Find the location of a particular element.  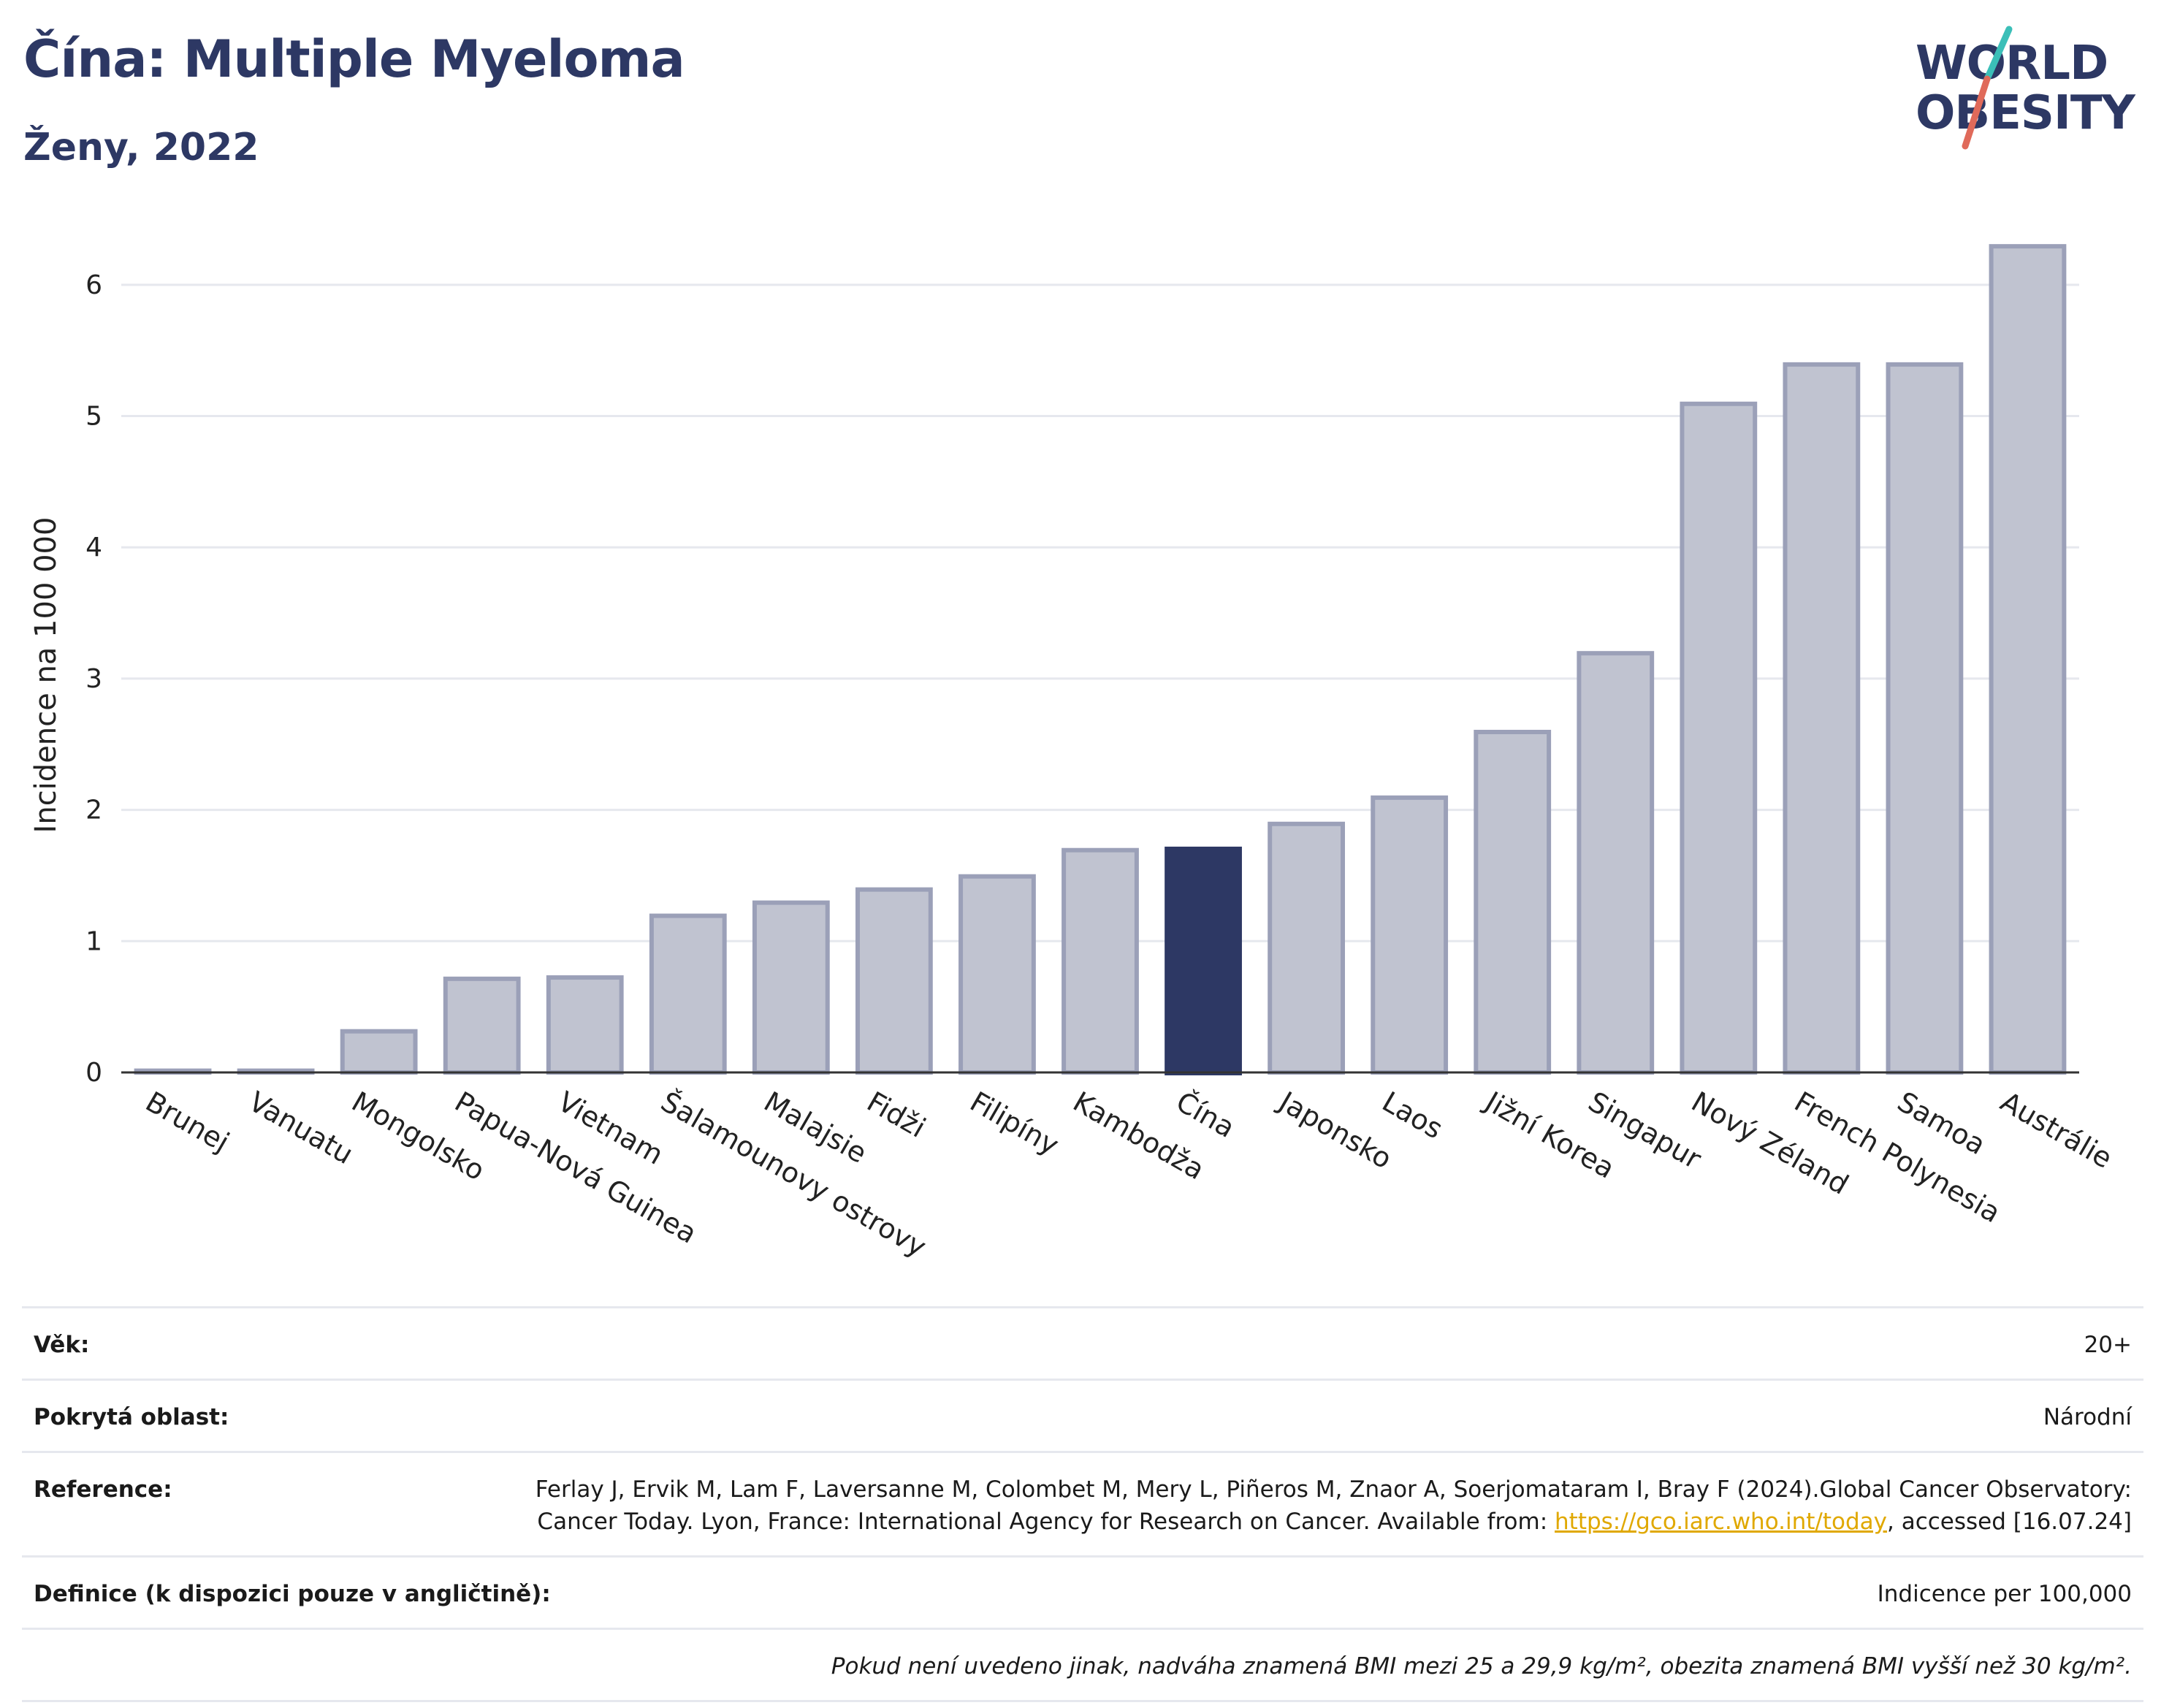

info-value: 20+ is located at coordinates (2108, 1345).